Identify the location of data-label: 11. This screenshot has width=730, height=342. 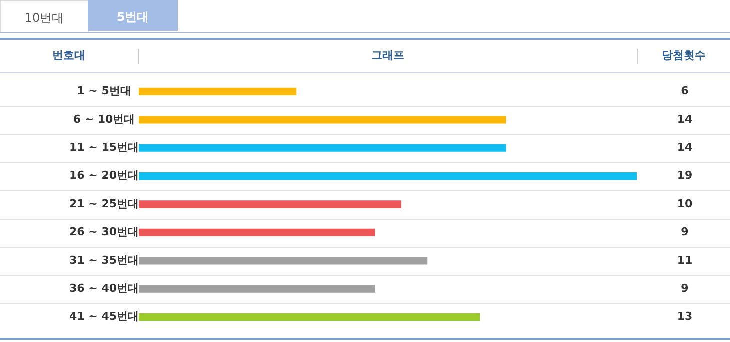
(685, 260).